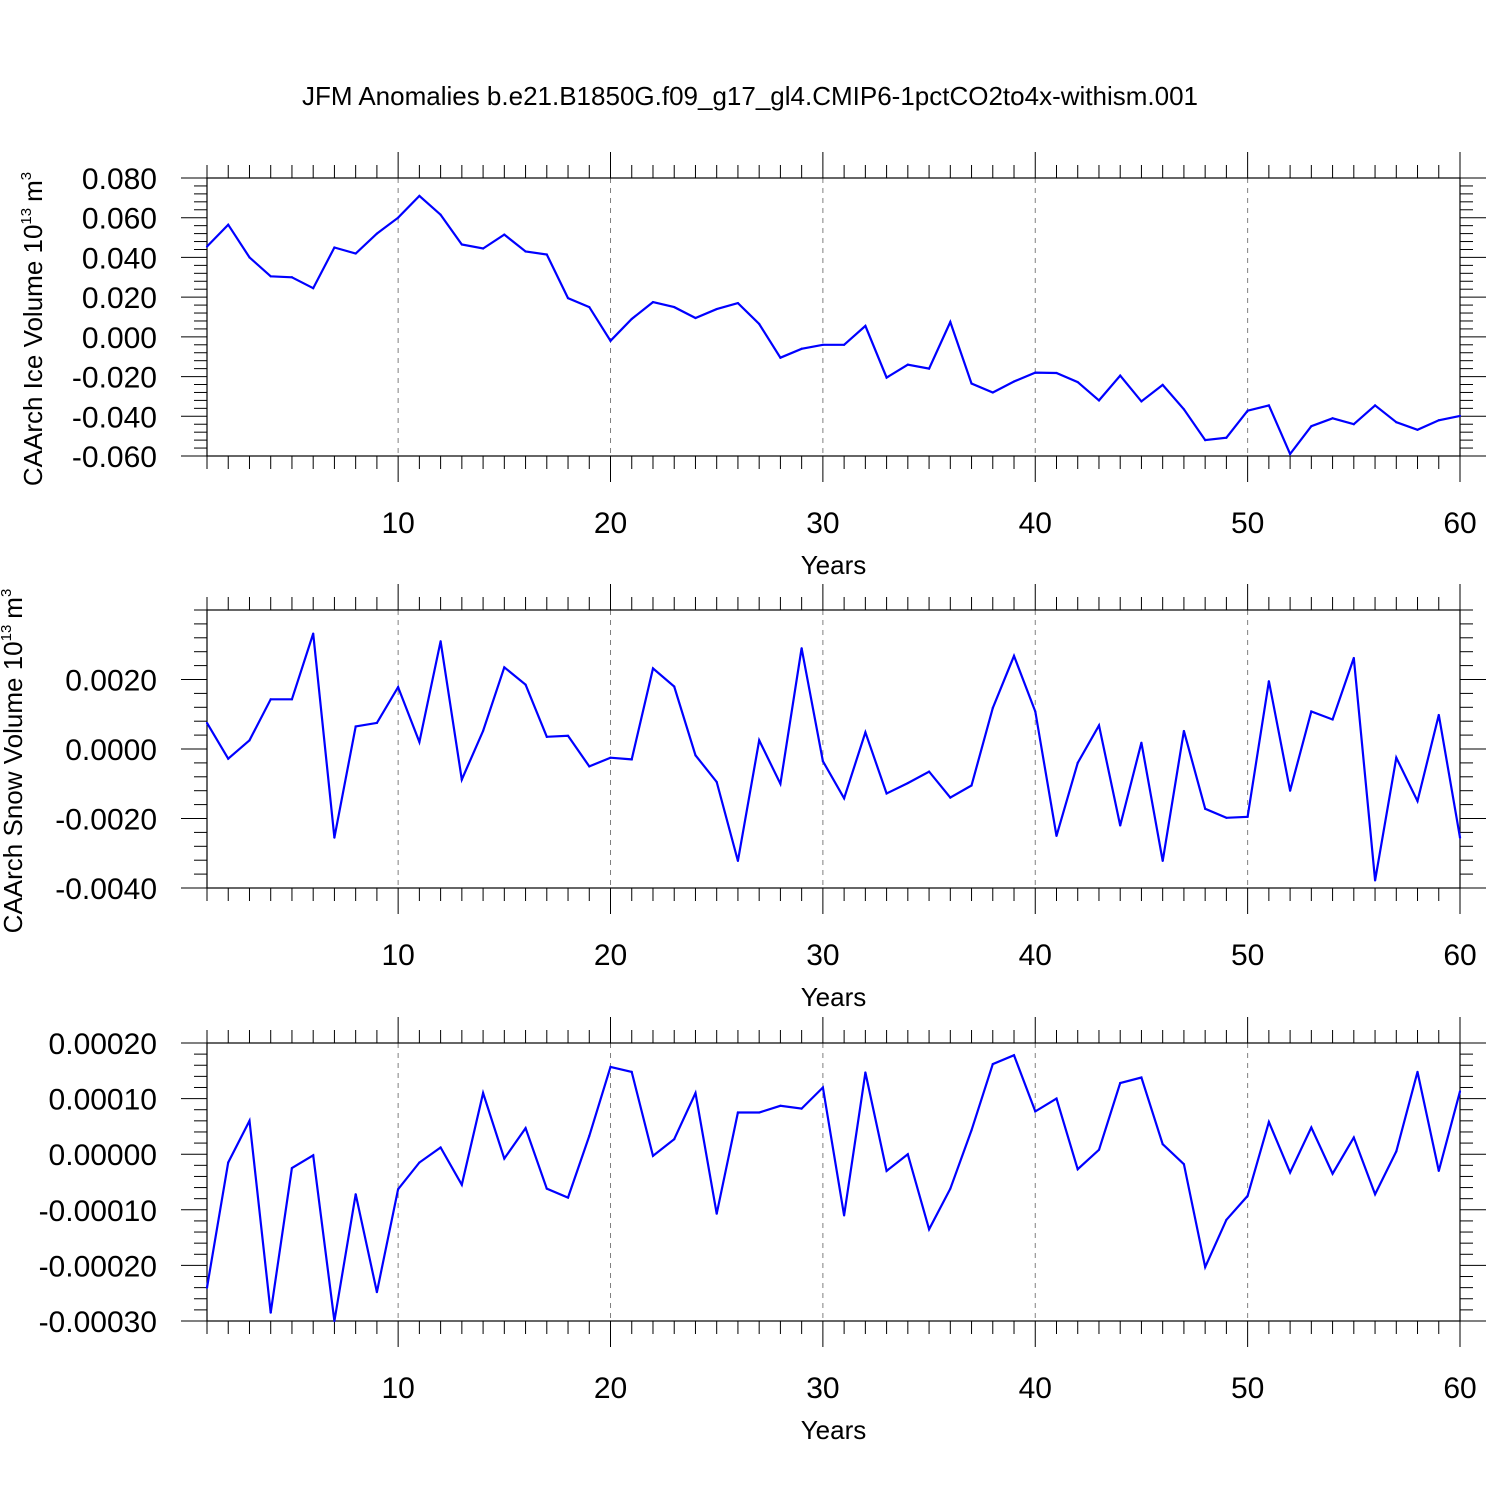  I want to click on y-axis-title-part: CAArch Ice Volume 10, so click(33, 356).